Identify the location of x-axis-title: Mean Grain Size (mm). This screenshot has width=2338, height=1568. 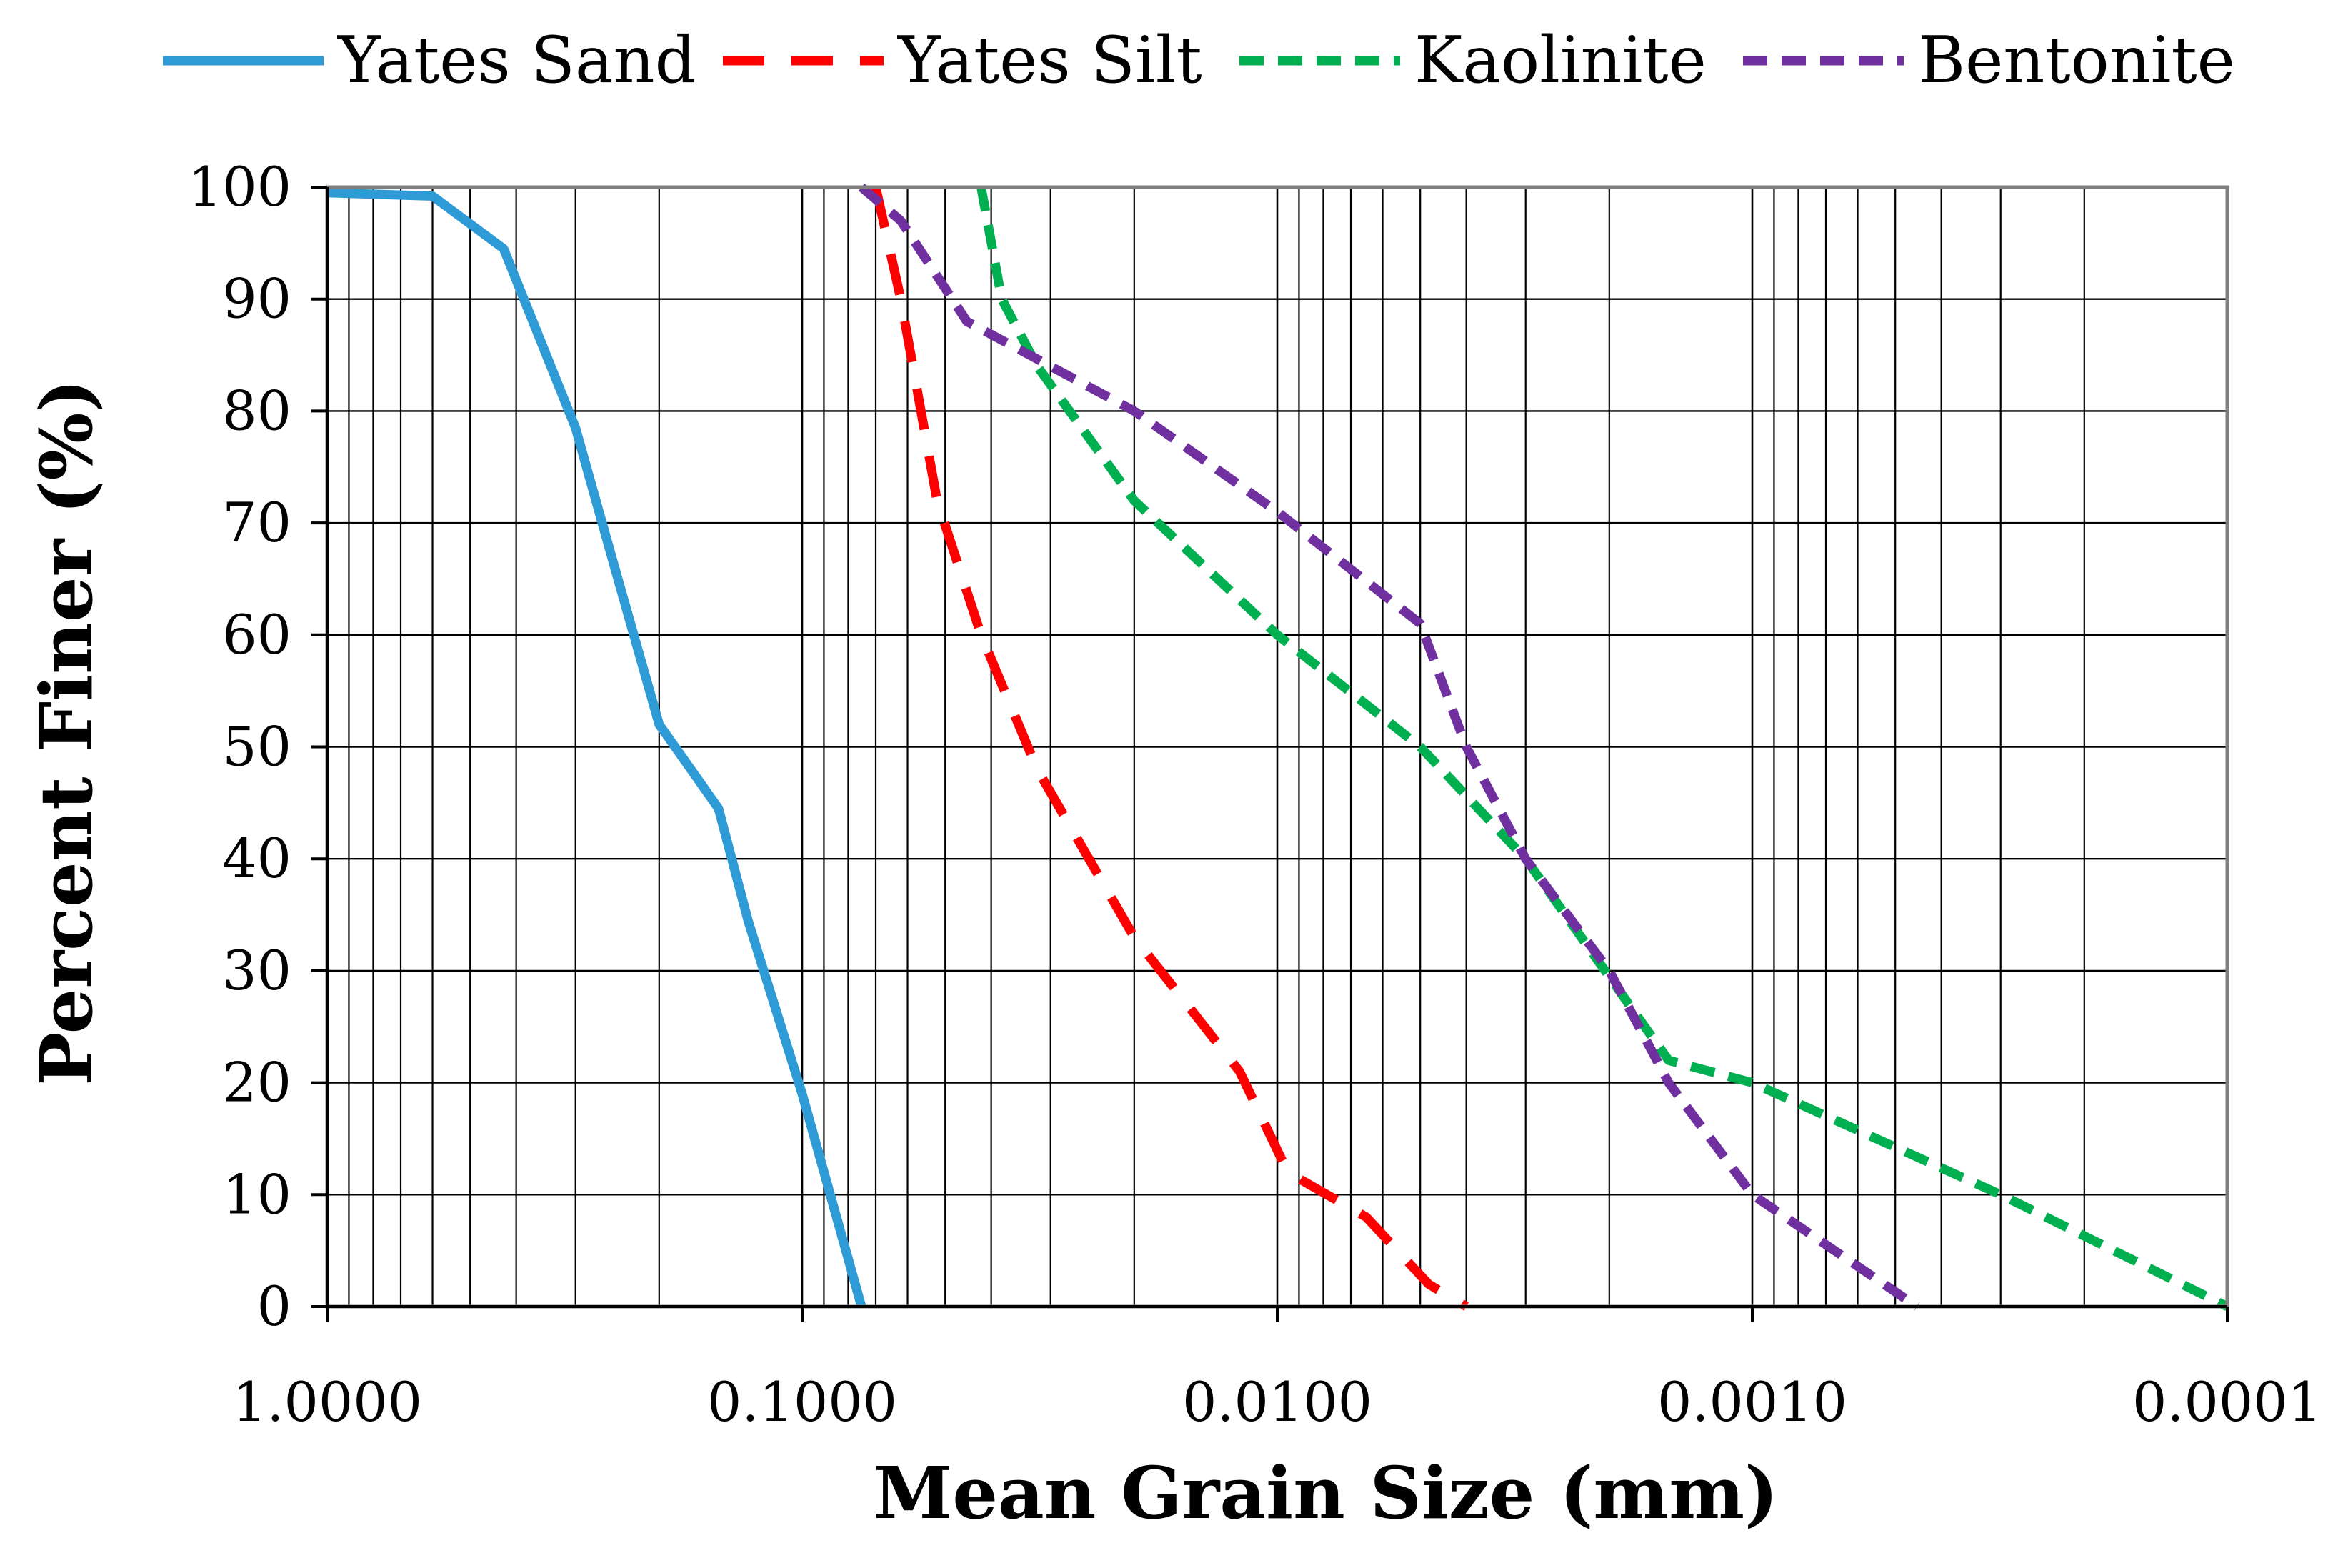
(1326, 1493).